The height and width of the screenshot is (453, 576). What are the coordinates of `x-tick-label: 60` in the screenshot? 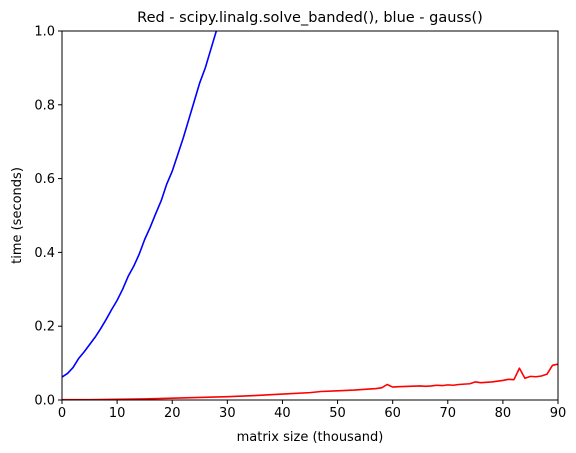 It's located at (392, 413).